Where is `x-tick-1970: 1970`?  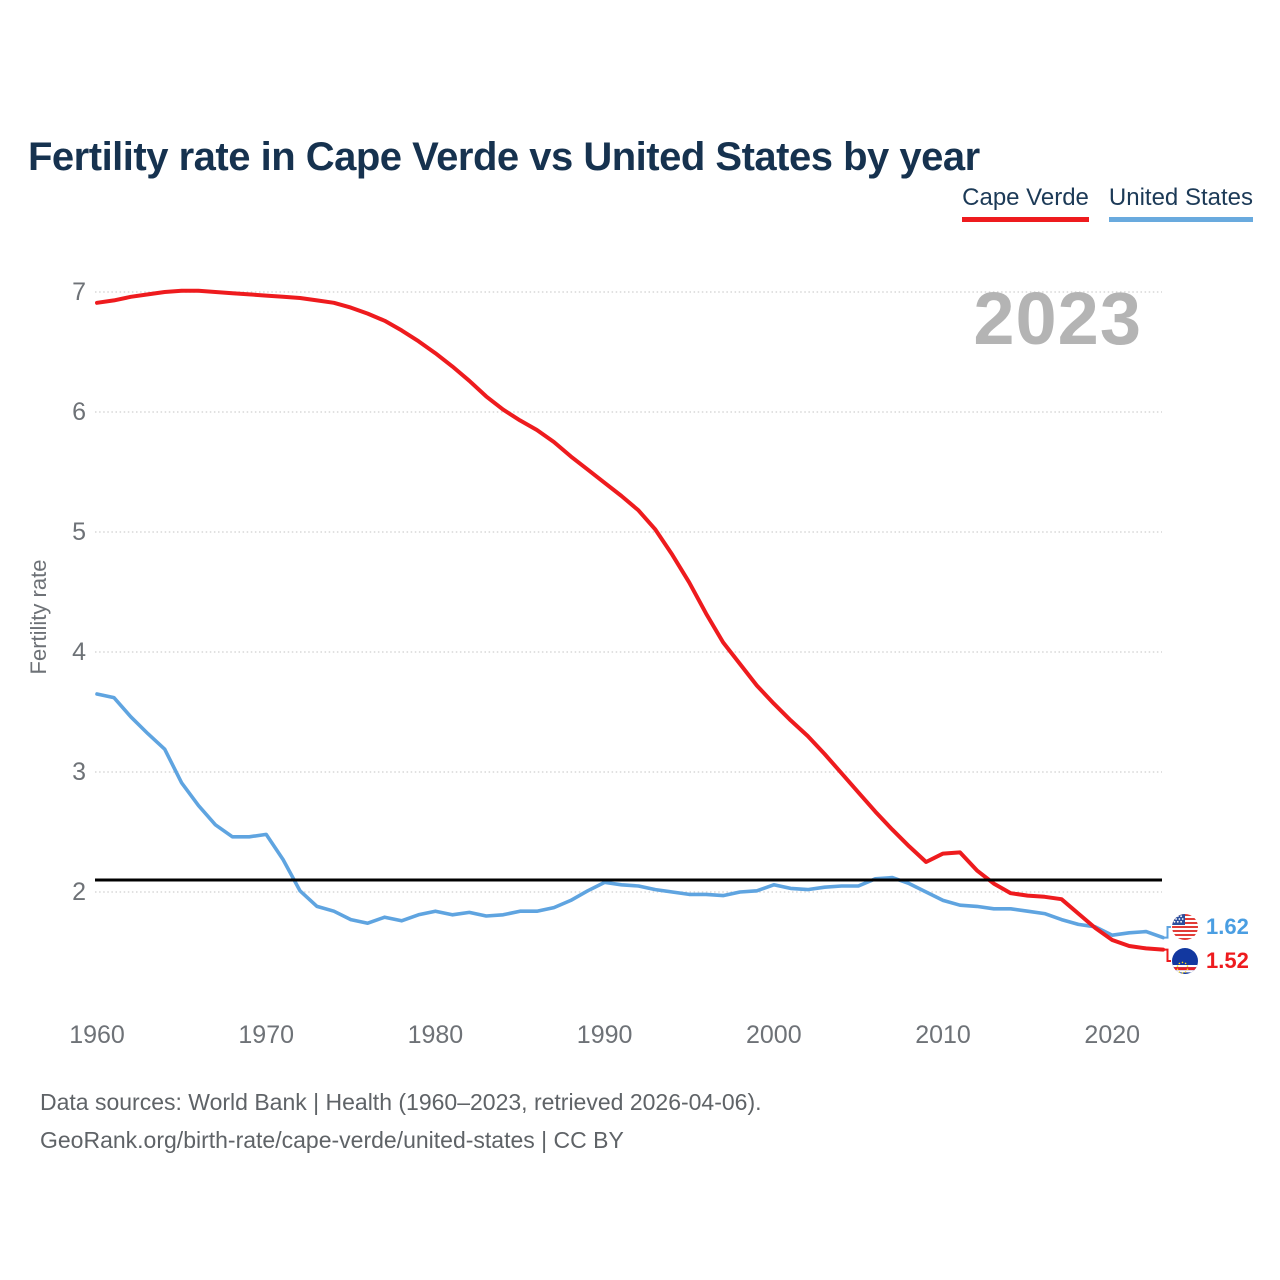 x-tick-1970: 1970 is located at coordinates (266, 1035).